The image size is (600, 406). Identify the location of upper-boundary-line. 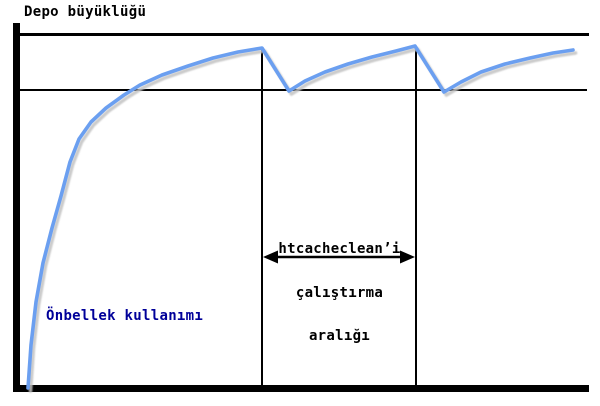
(304, 34).